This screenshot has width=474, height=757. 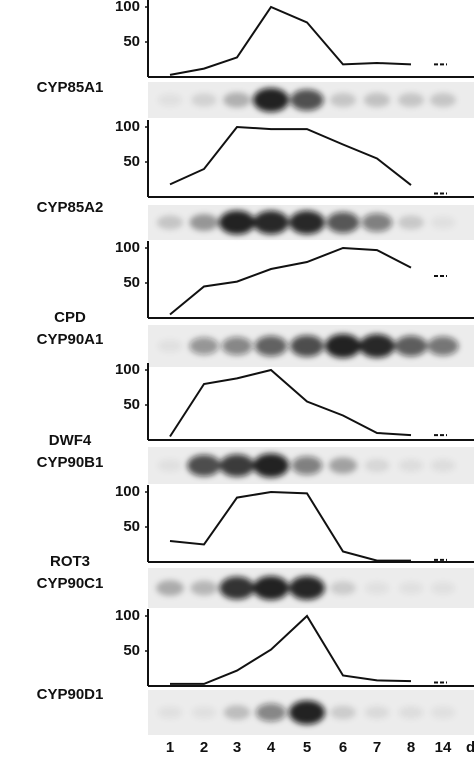 What do you see at coordinates (70, 339) in the screenshot?
I see `gene-label: CYP90A1` at bounding box center [70, 339].